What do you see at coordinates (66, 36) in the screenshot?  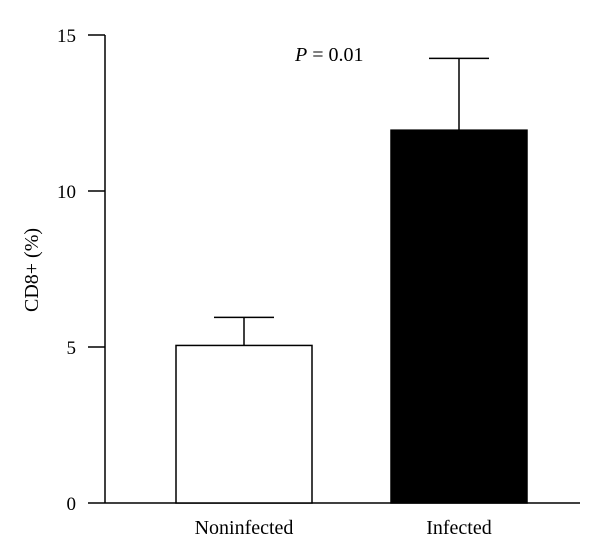 I see `y-tick-label: 15` at bounding box center [66, 36].